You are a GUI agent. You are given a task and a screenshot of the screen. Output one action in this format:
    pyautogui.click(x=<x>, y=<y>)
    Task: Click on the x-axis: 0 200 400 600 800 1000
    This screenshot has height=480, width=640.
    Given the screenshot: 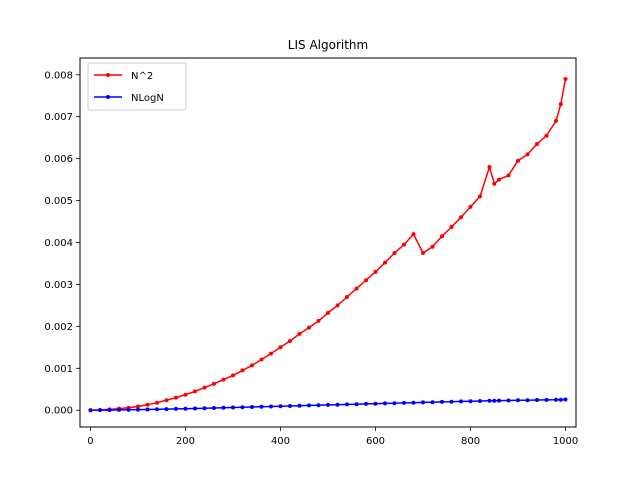 What is the action you would take?
    pyautogui.click(x=332, y=437)
    